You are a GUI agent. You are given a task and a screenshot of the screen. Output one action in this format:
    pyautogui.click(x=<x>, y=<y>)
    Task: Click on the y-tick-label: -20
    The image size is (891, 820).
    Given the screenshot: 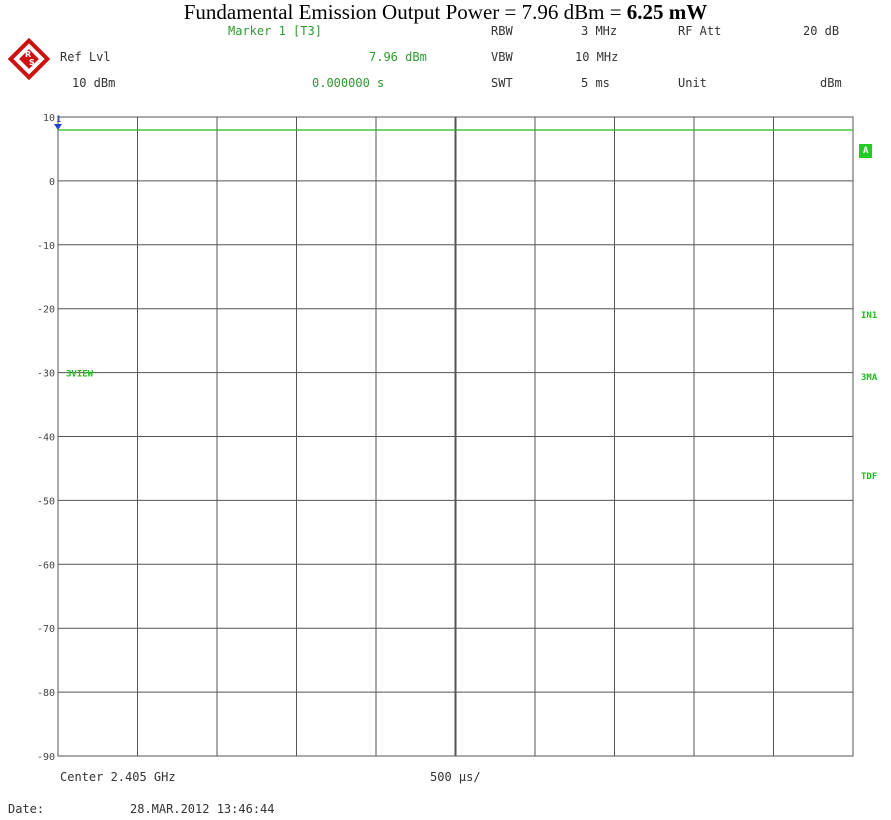 What is the action you would take?
    pyautogui.click(x=46, y=310)
    